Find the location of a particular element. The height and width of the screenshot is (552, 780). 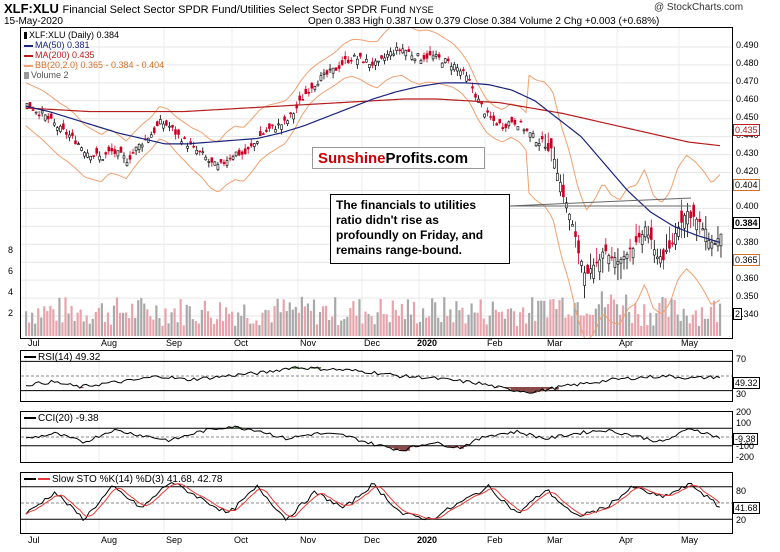

rsi-line-icon is located at coordinates (30, 357).